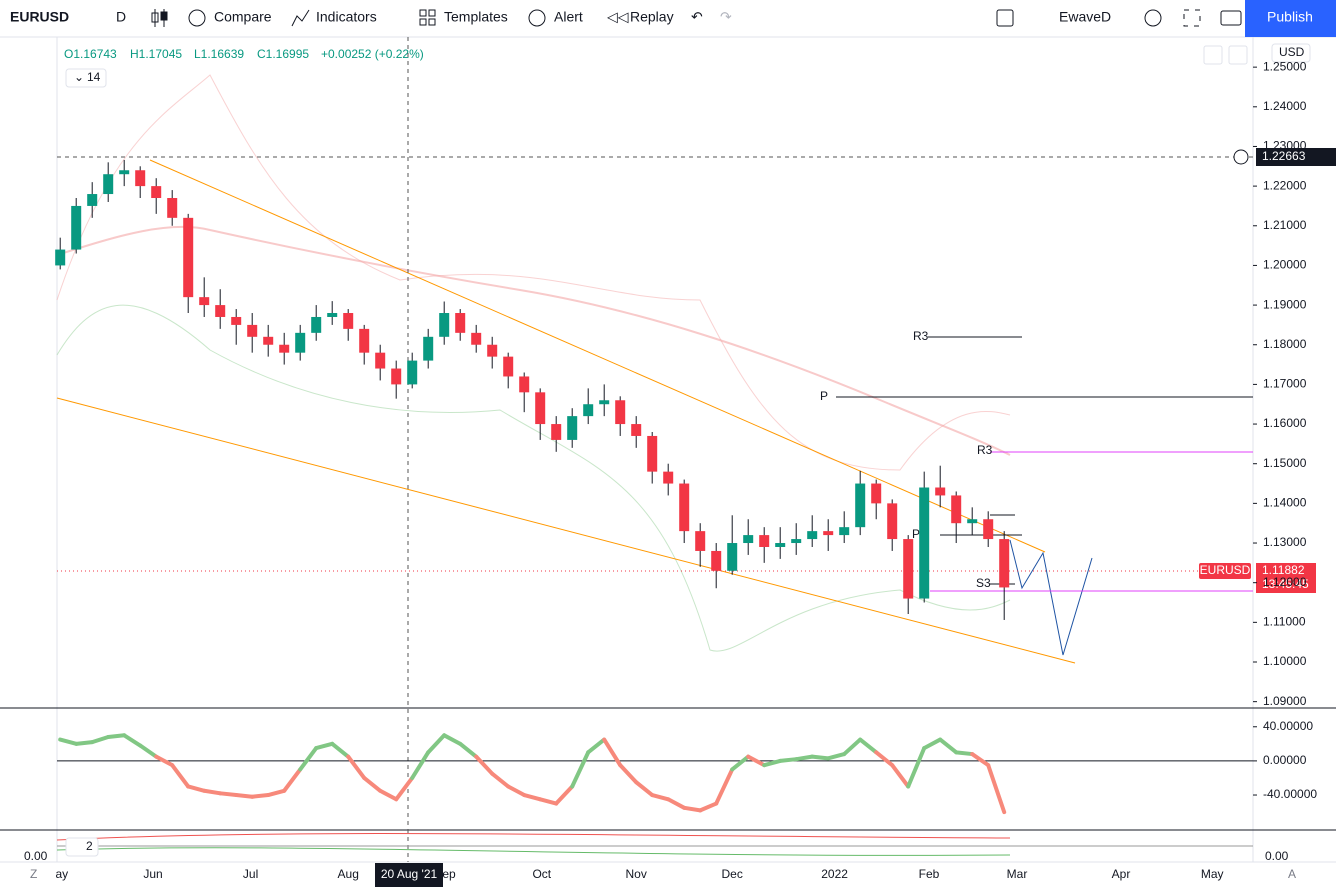 Image resolution: width=1336 pixels, height=890 pixels. I want to click on axis-button: A, so click(1292, 874).